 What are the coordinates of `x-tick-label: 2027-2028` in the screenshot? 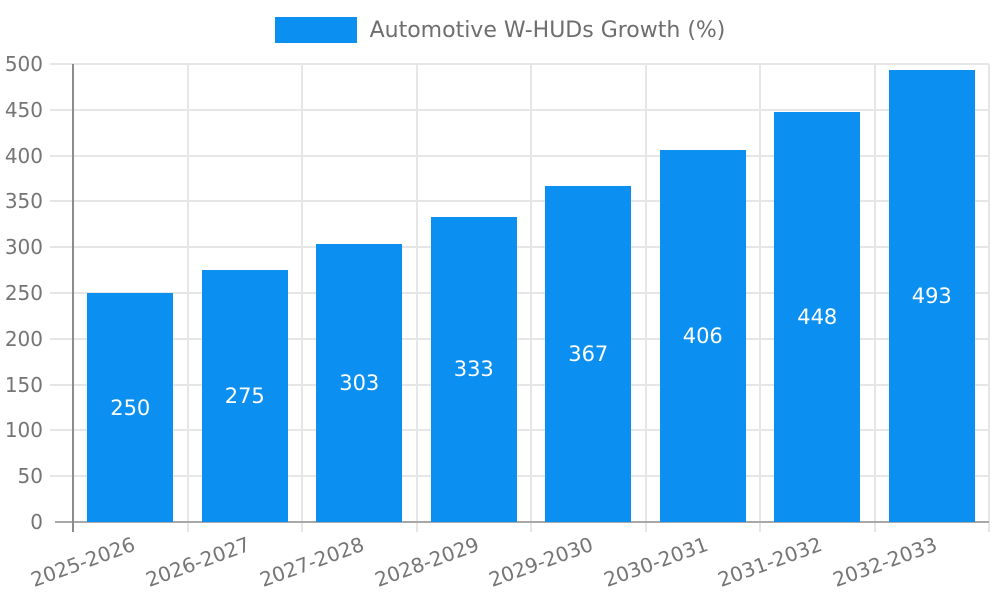 It's located at (312, 562).